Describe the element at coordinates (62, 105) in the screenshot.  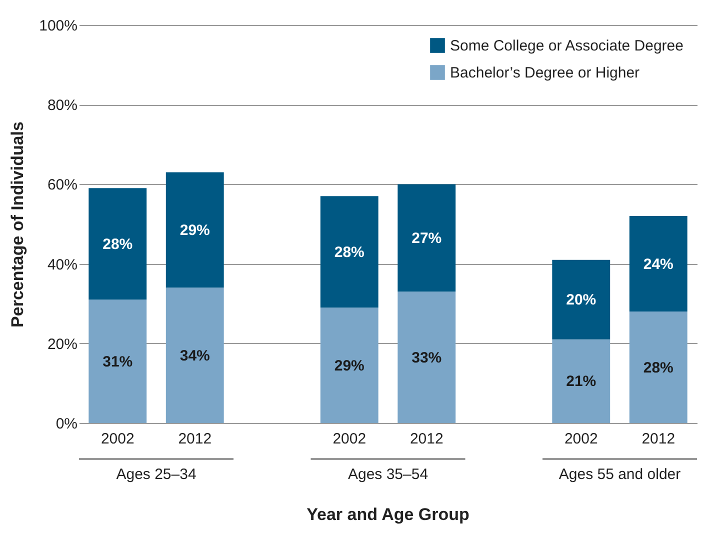
I see `y-tick-label: 80%` at that location.